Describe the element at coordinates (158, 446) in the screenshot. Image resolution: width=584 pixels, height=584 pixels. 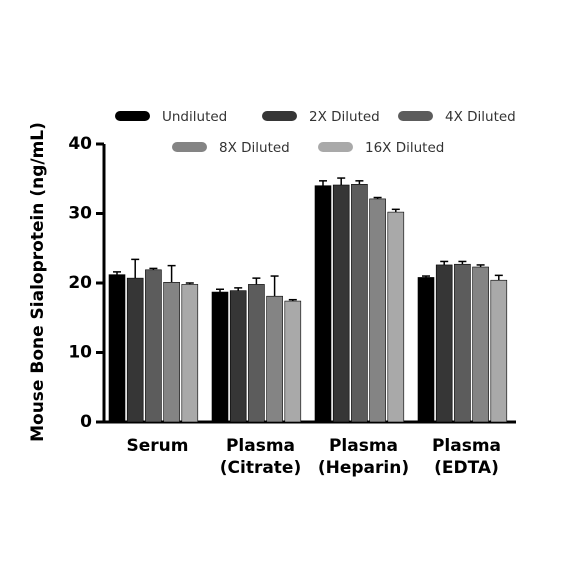
I see `x-tick-label: Serum` at that location.